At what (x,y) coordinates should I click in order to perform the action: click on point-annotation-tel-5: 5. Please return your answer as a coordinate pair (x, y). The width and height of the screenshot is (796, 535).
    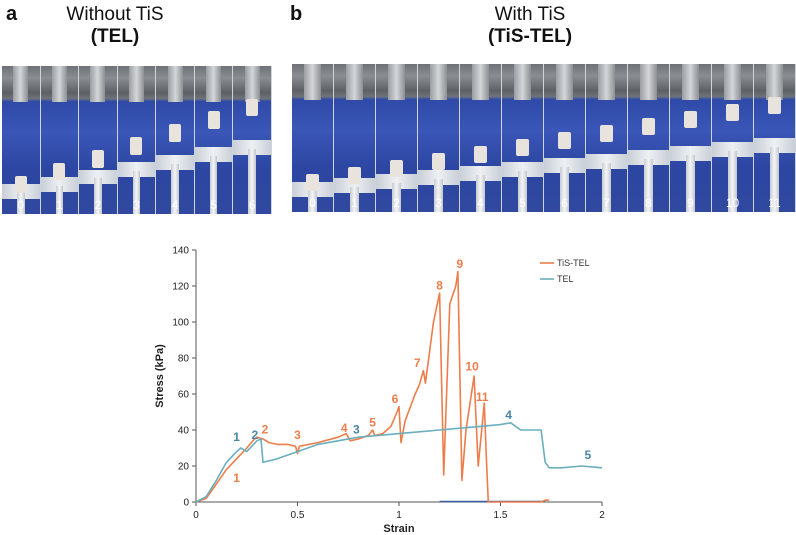
    Looking at the image, I should click on (587, 455).